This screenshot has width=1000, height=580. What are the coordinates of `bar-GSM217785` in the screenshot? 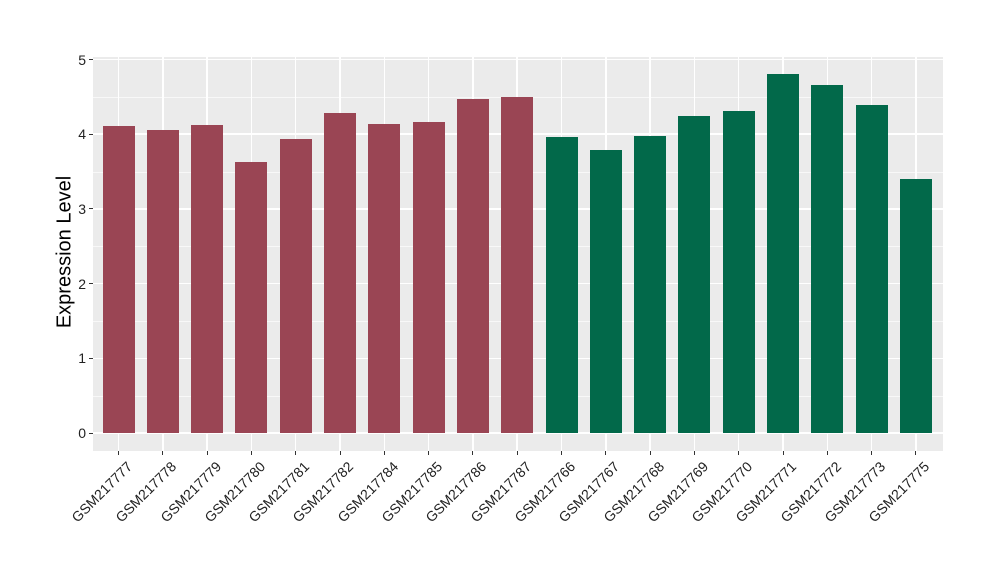 It's located at (428, 277).